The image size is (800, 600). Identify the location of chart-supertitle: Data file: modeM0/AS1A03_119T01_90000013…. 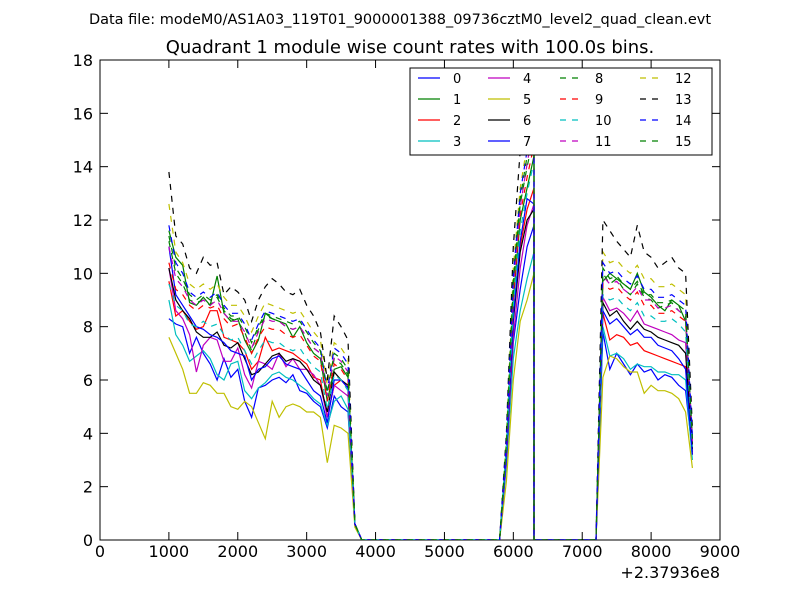
(400, 20).